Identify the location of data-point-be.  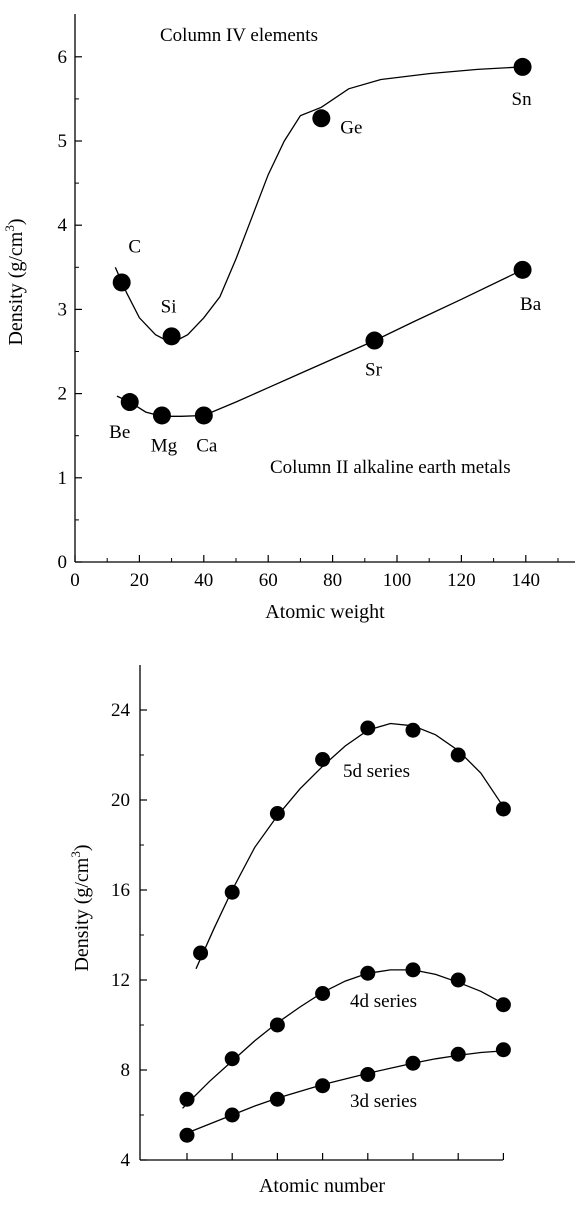
(129, 402).